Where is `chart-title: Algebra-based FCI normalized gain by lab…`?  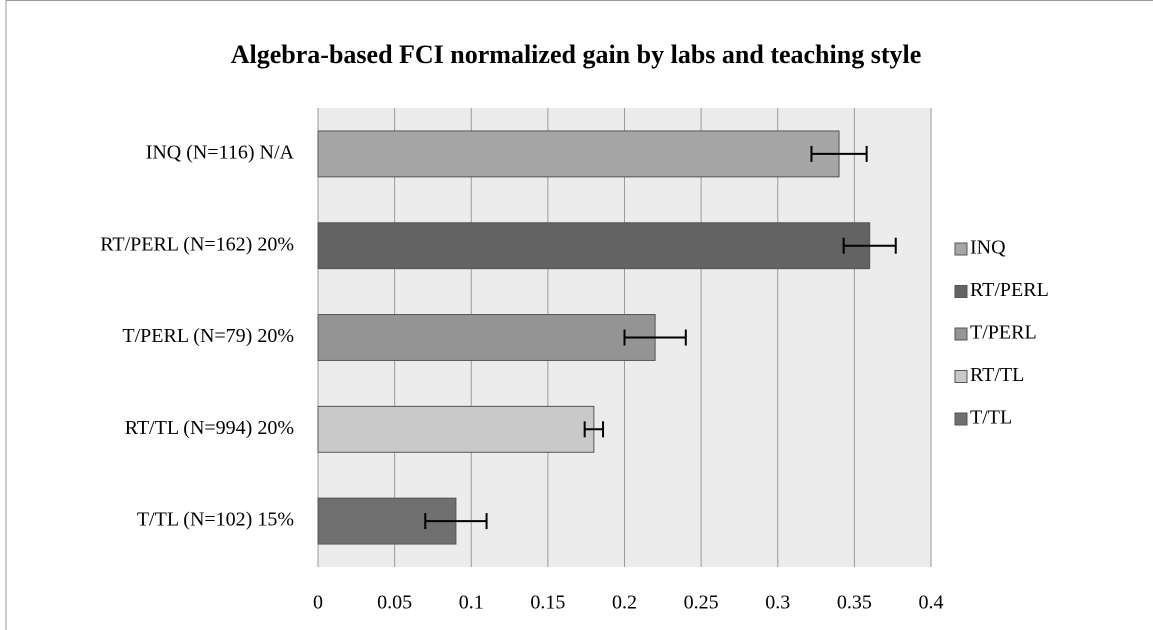
chart-title: Algebra-based FCI normalized gain by lab… is located at coordinates (576, 54).